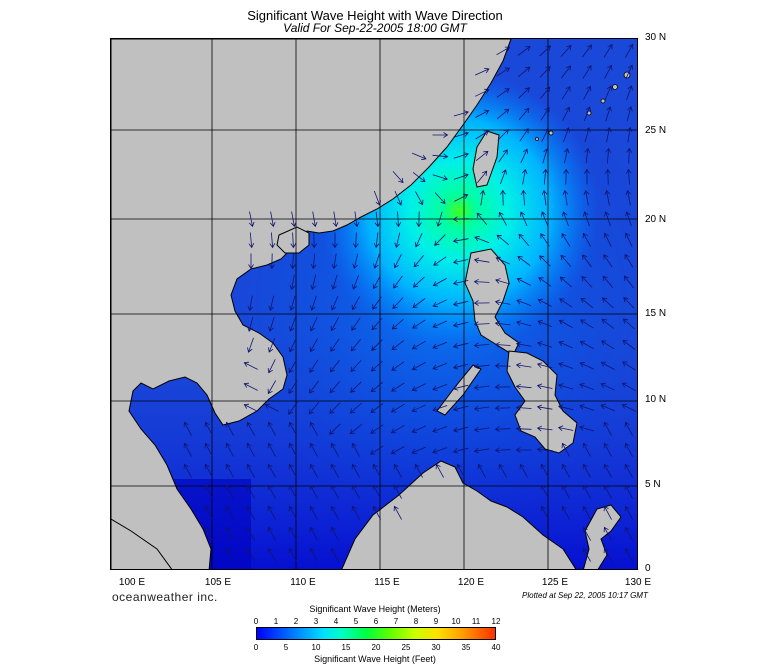 Image resolution: width=775 pixels, height=665 pixels. Describe the element at coordinates (375, 28) in the screenshot. I see `map-subtitle: Valid For Sep-22-2005 18:00 GMT` at that location.